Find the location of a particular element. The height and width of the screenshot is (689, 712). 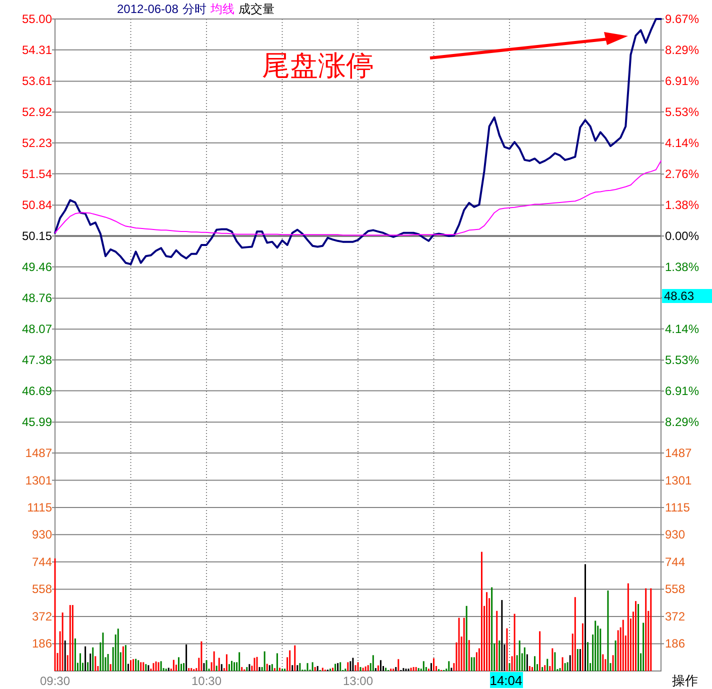

y-tick-label: 55.00 is located at coordinates (37, 19).